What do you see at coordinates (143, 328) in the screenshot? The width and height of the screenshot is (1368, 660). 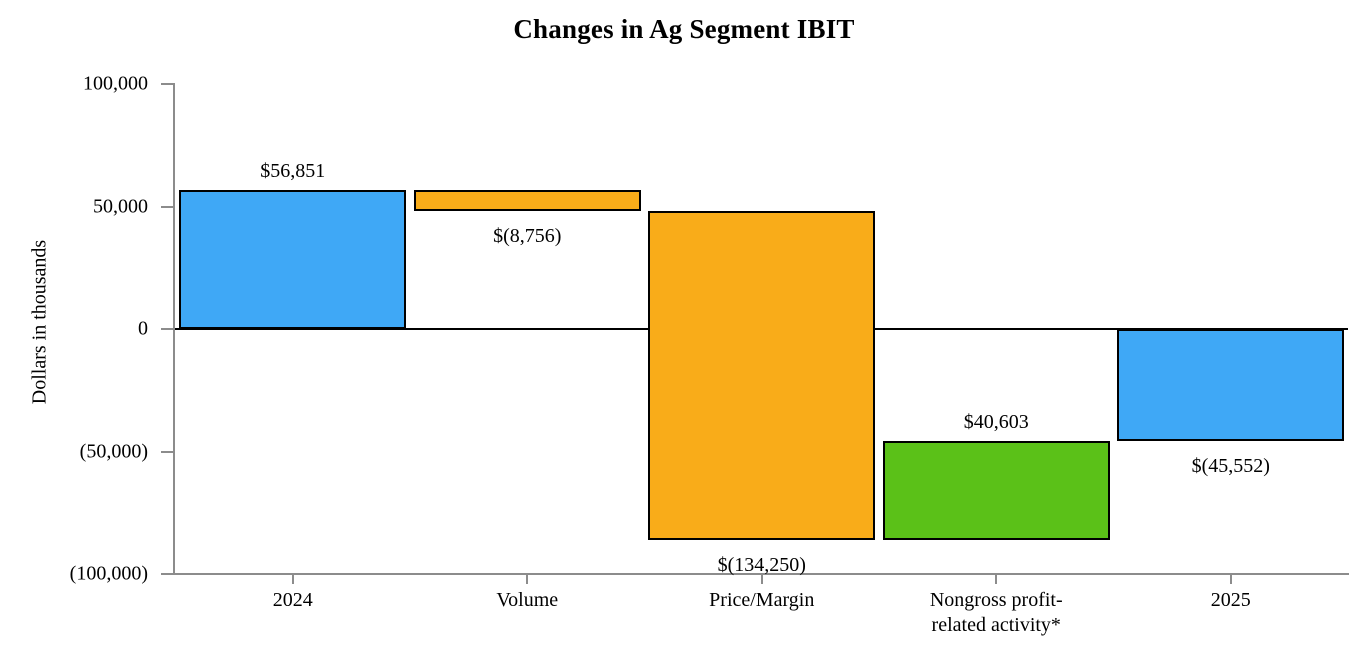 I see `y-tick-label-0: 0` at bounding box center [143, 328].